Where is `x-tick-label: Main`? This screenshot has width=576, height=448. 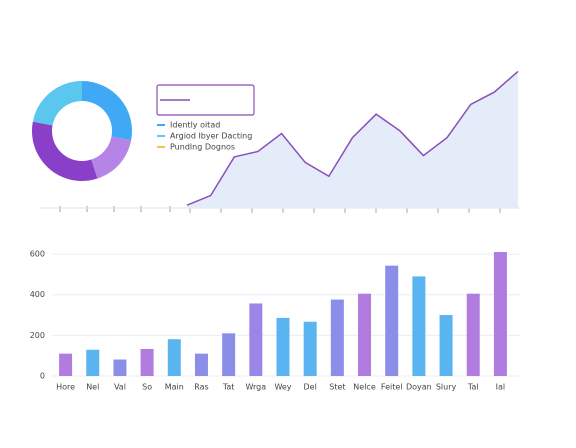
x-tick-label: Main is located at coordinates (174, 387).